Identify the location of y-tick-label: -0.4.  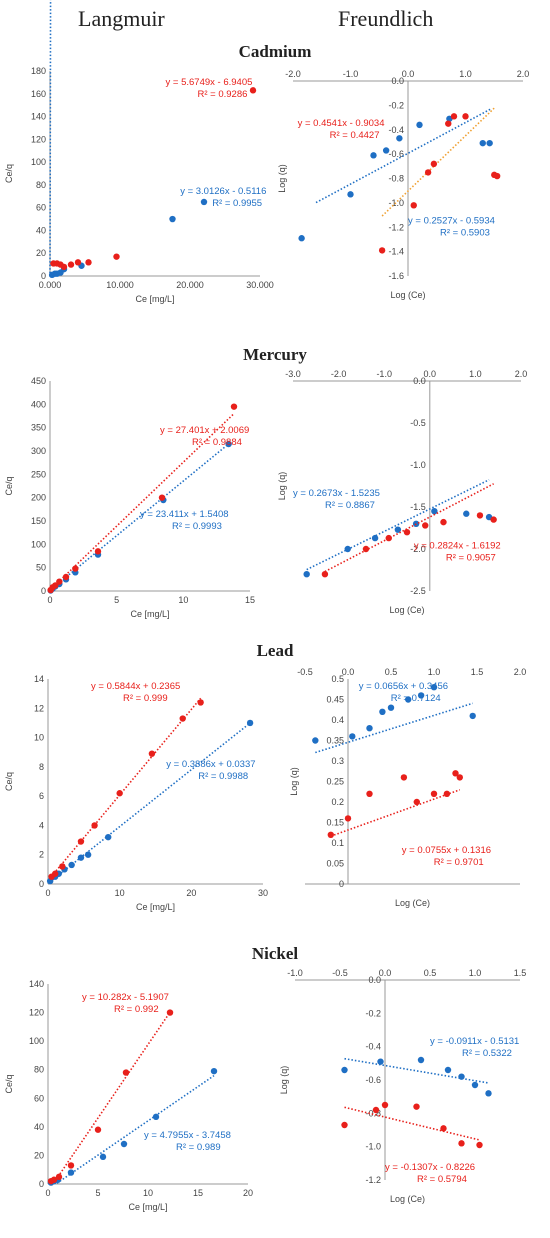
(396, 130).